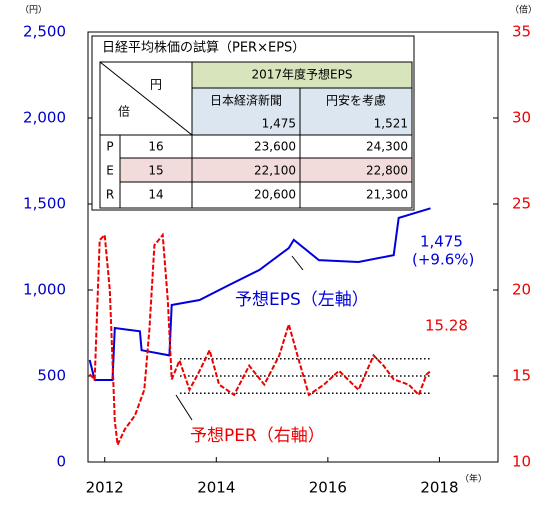  I want to click on eps-cell: 1,475, so click(279, 124).